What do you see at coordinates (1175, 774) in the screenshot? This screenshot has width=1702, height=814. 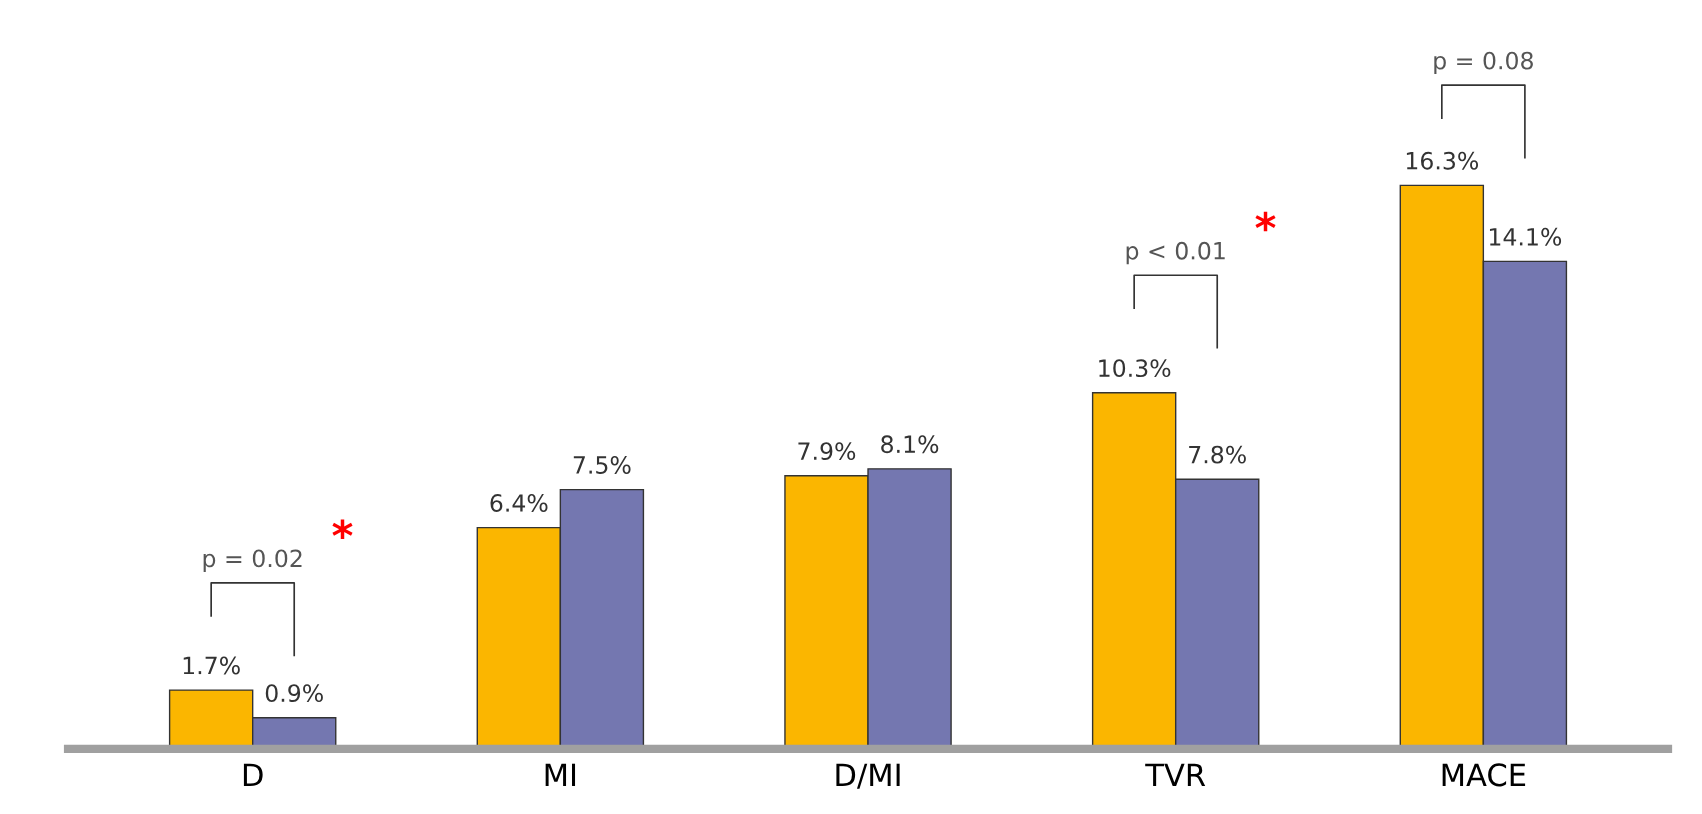 I see `x-tick-label: TVR` at bounding box center [1175, 774].